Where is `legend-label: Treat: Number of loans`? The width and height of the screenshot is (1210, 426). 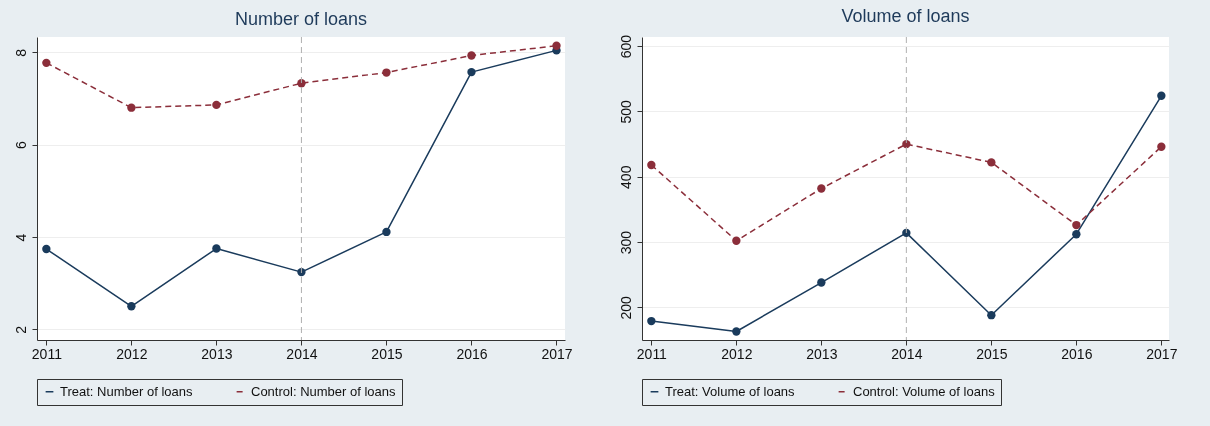 legend-label: Treat: Number of loans is located at coordinates (126, 391).